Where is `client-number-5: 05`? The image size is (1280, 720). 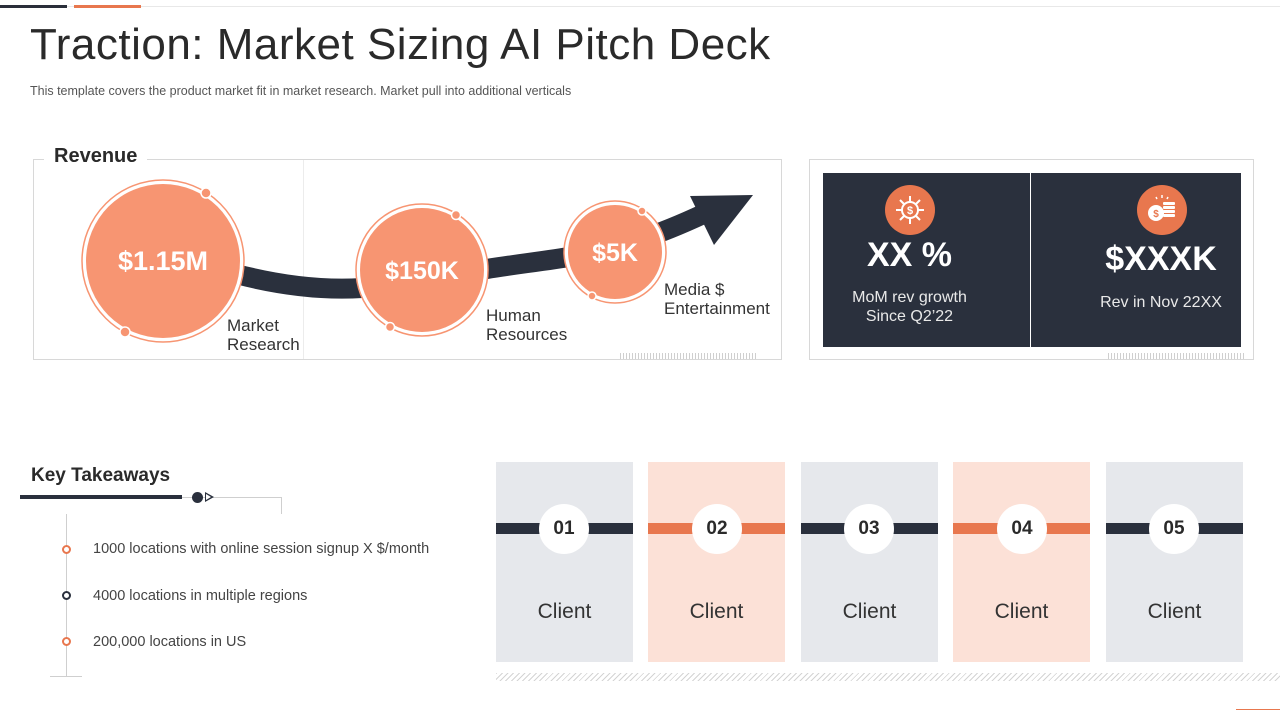 client-number-5: 05 is located at coordinates (1174, 529).